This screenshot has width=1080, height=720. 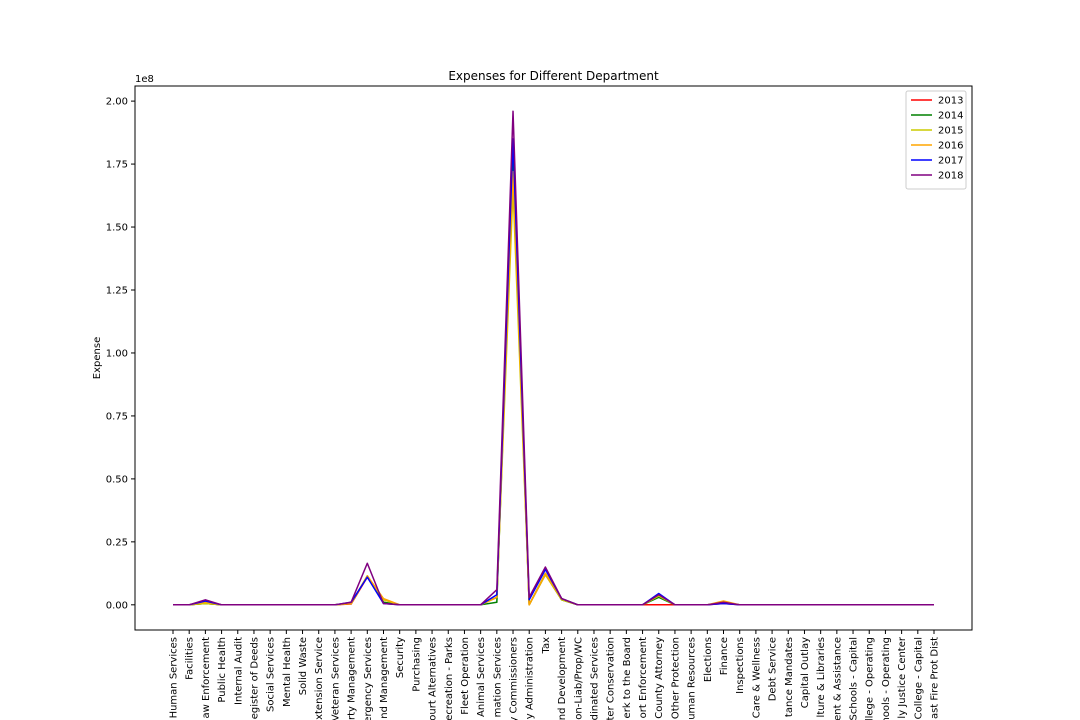 I want to click on y-axis-label: Expense, so click(x=97, y=358).